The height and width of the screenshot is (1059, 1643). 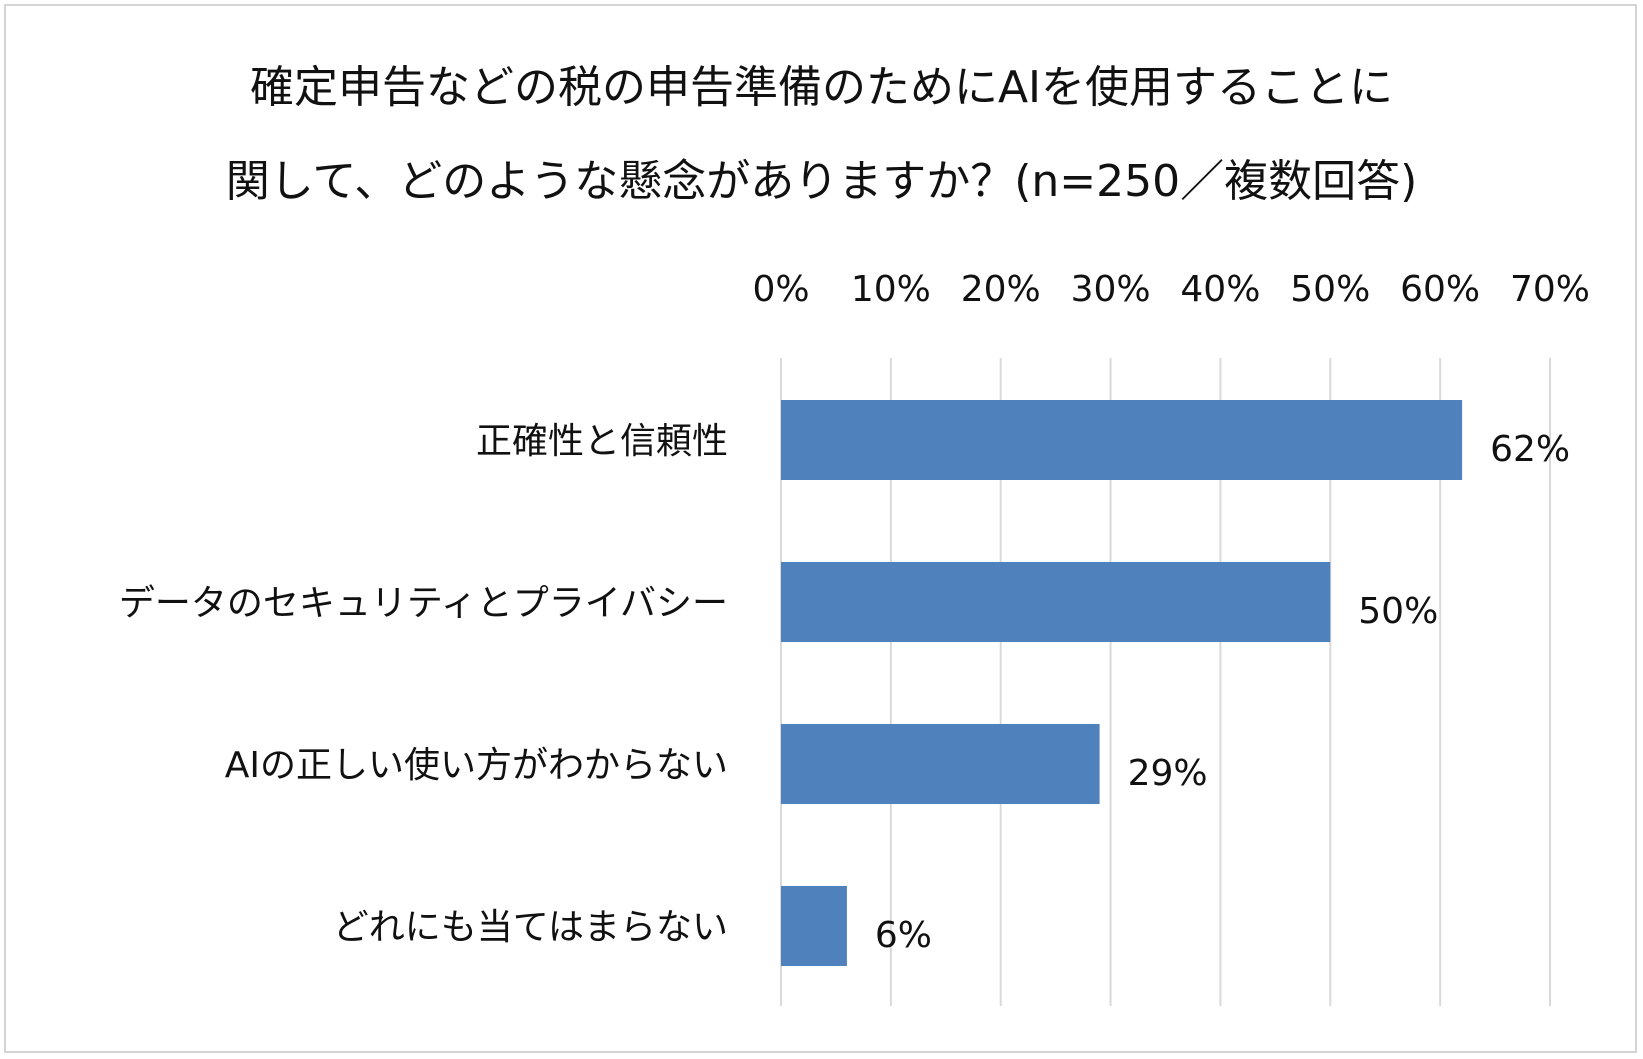 I want to click on x-axis-tick-labels: 0% 10% 20% 30% 40% 50% 60% 70%, so click(x=1171, y=289).